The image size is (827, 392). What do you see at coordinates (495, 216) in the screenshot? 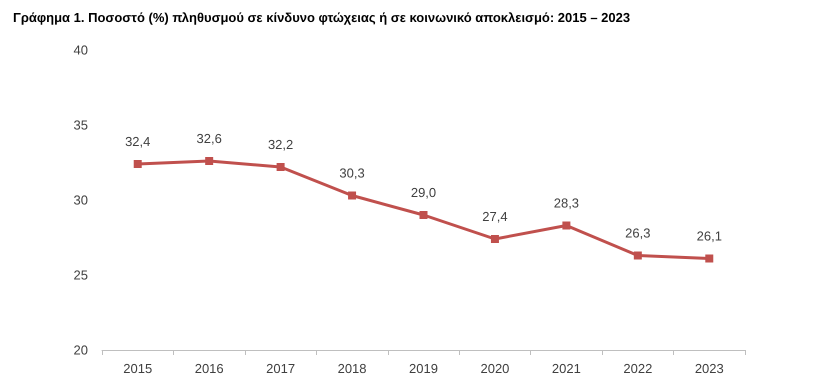
I see `data-label: 27,4` at bounding box center [495, 216].